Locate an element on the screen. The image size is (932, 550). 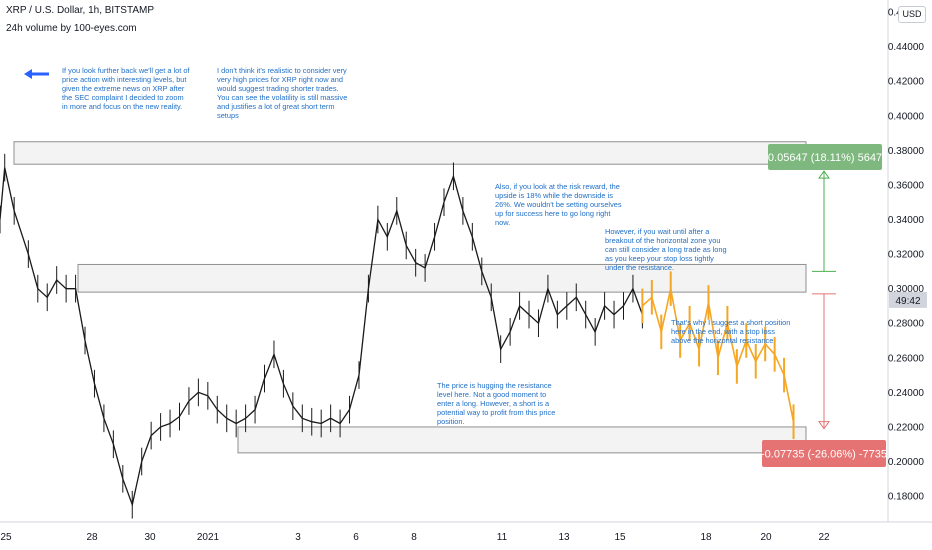
projection-series is located at coordinates (718, 355).